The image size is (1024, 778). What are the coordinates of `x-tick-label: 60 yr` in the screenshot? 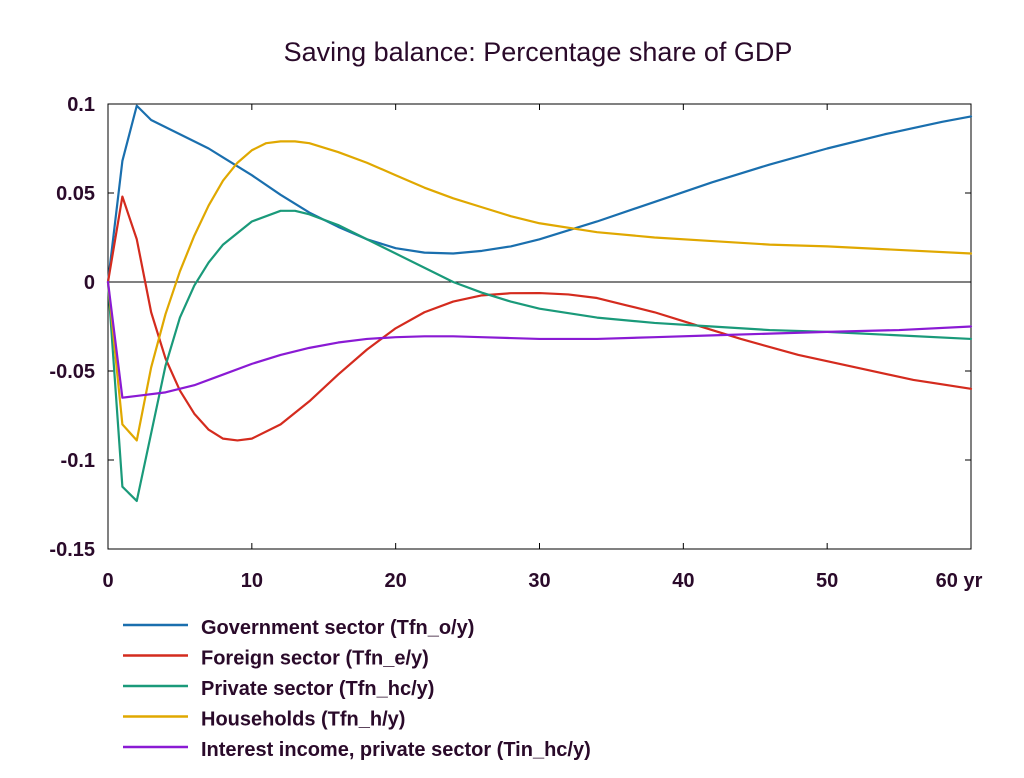 It's located at (959, 581).